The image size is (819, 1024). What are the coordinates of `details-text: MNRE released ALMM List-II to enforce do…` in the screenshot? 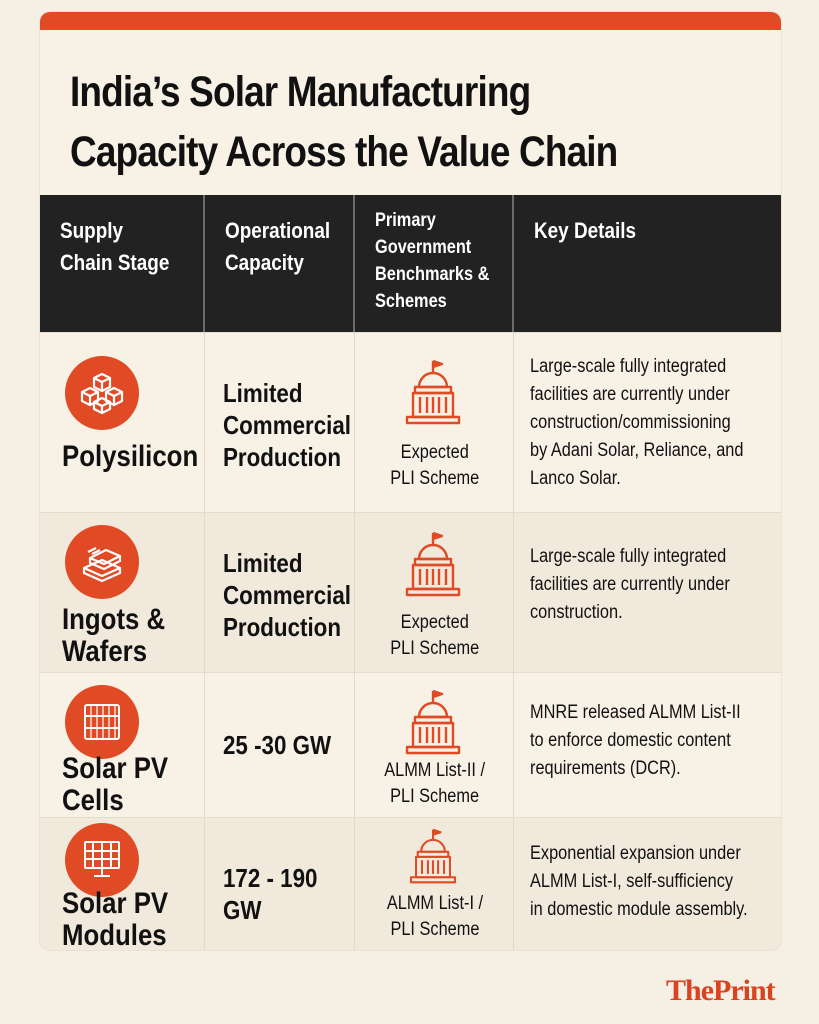 It's located at (635, 740).